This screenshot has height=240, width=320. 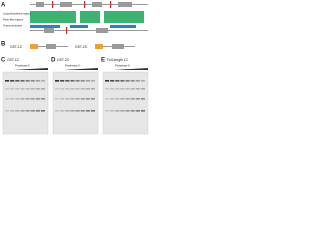 What do you see at coordinates (12, 26) in the screenshot?
I see `track-label: Transmembrane` at bounding box center [12, 26].